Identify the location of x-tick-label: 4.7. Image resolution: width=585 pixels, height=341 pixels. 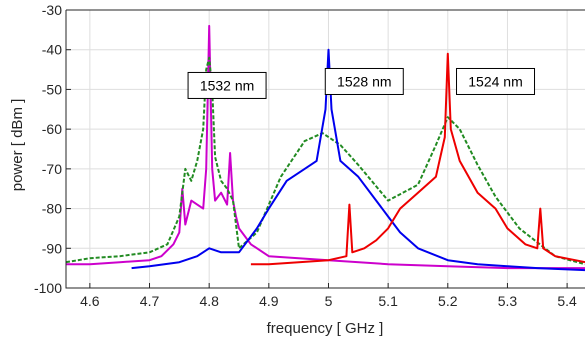
(150, 301).